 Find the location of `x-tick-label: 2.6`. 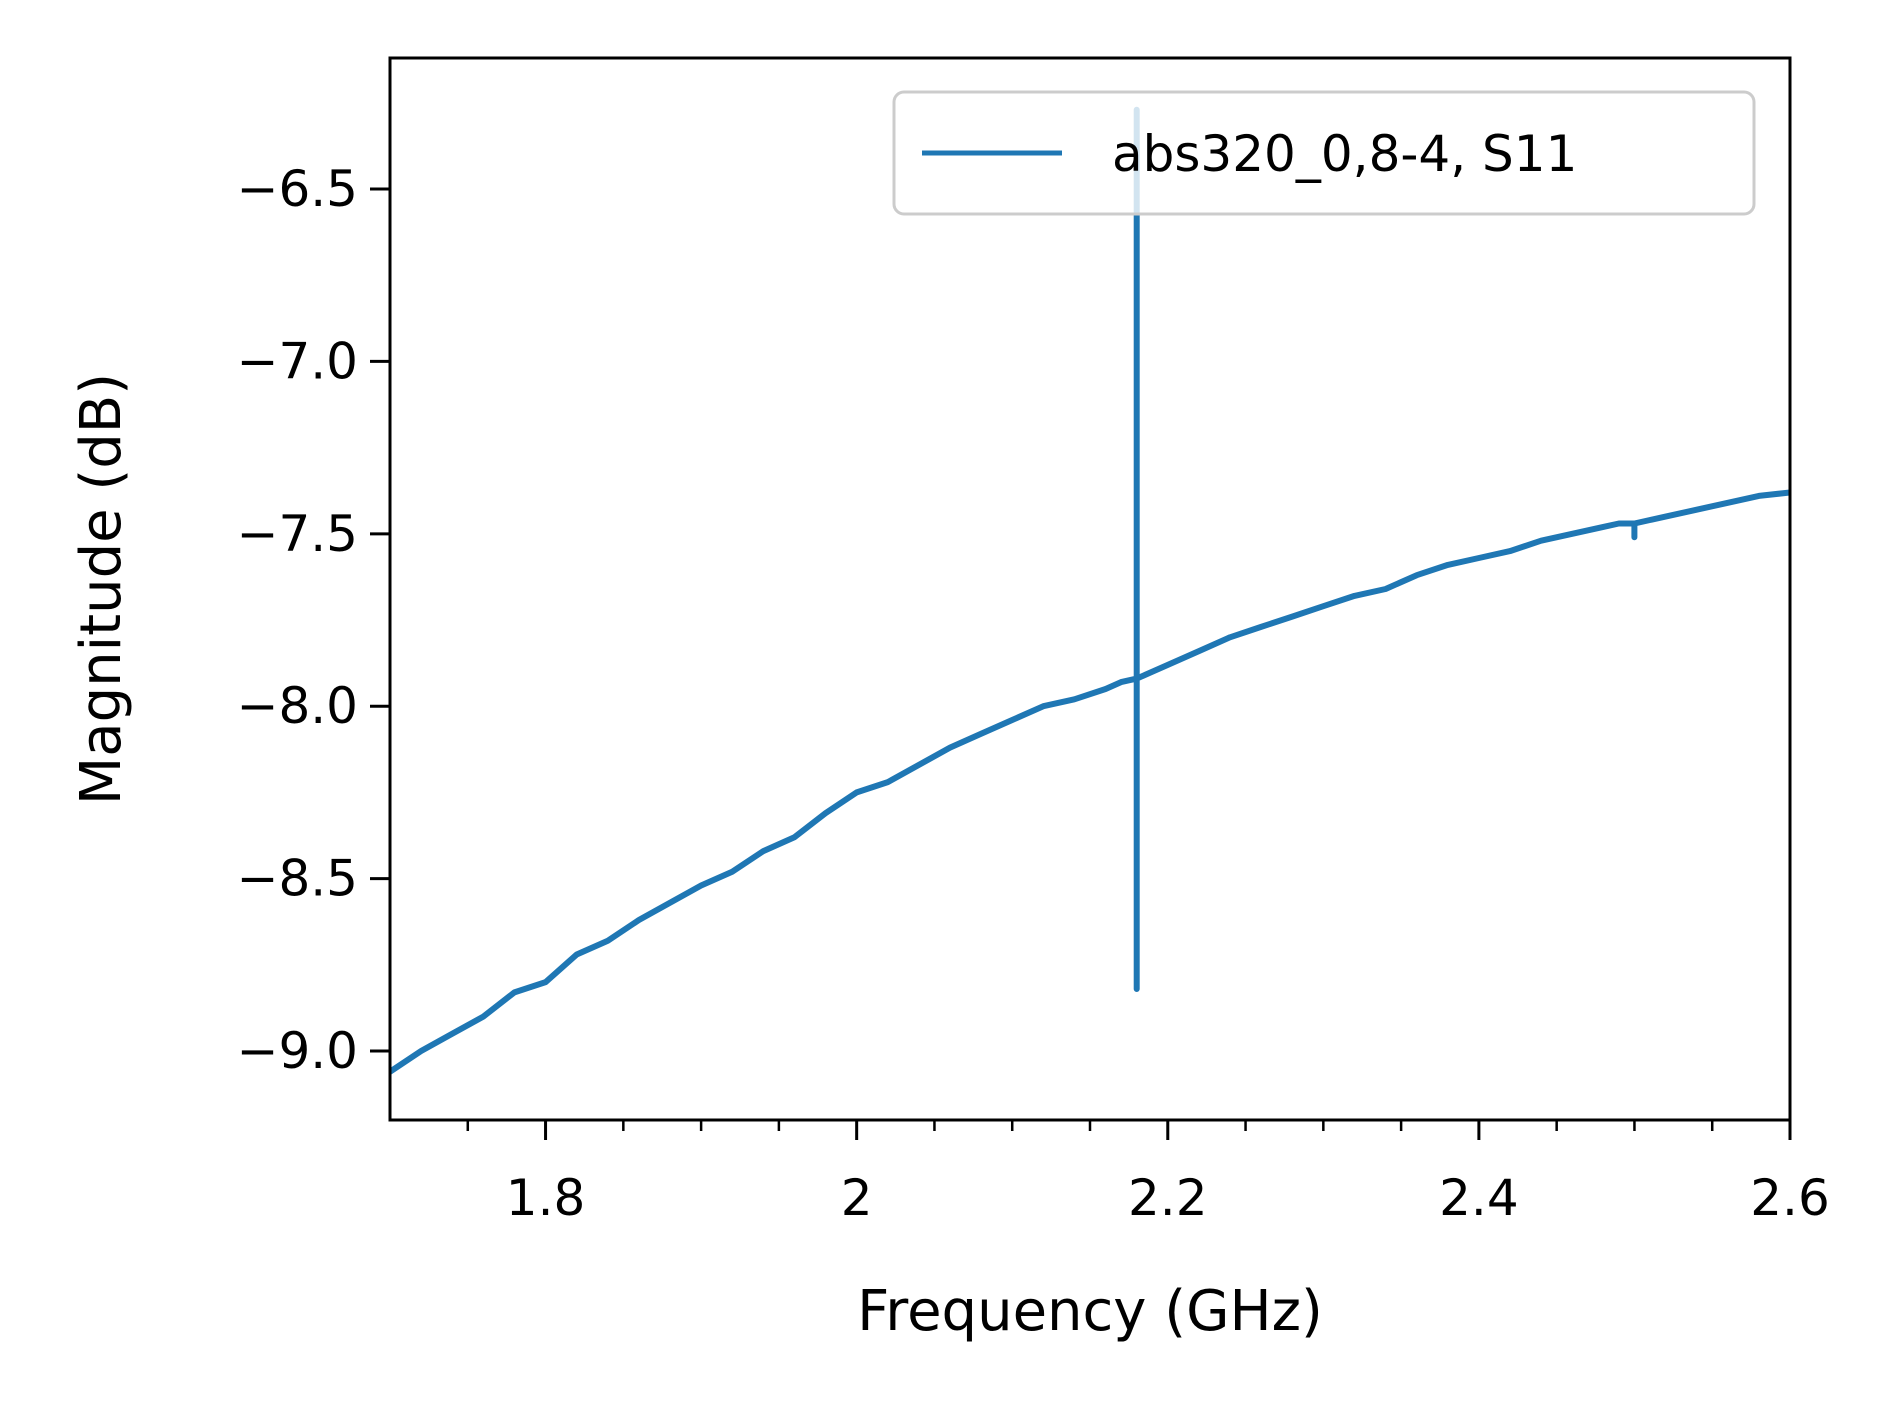

x-tick-label: 2.6 is located at coordinates (1790, 1198).